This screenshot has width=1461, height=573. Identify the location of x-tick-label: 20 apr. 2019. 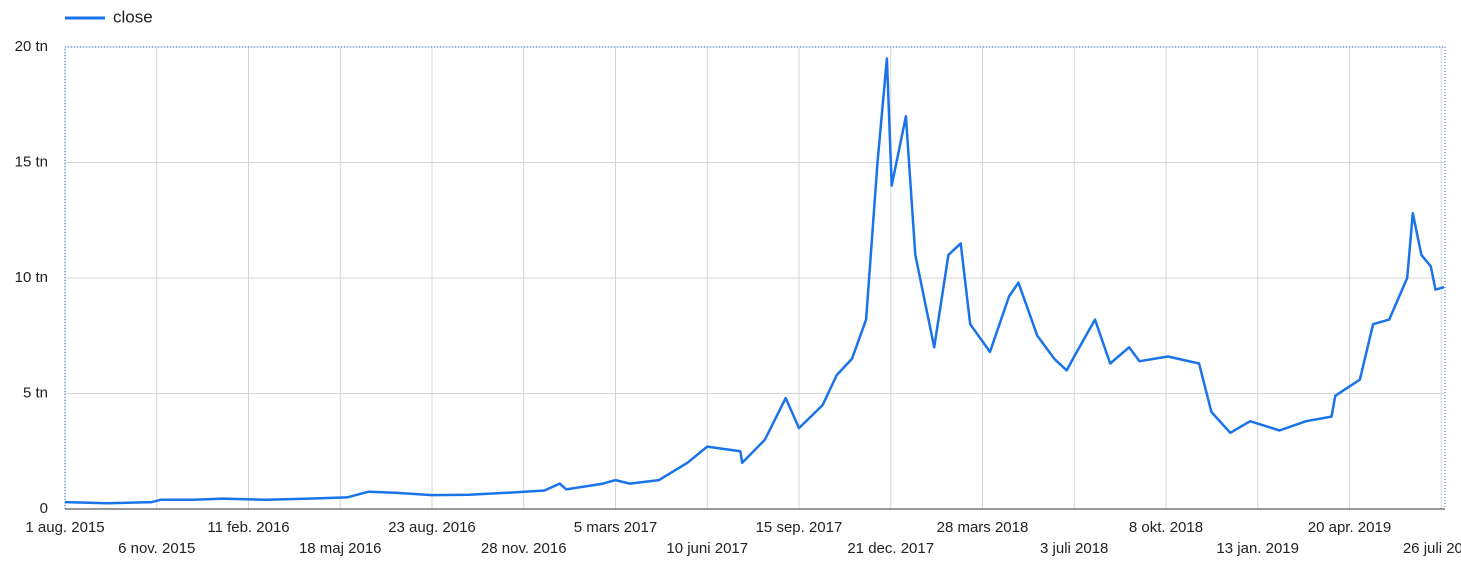
(1349, 527).